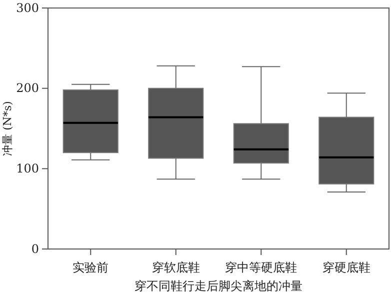  Describe the element at coordinates (90, 267) in the screenshot. I see `x-tick-label: 实验前` at that location.